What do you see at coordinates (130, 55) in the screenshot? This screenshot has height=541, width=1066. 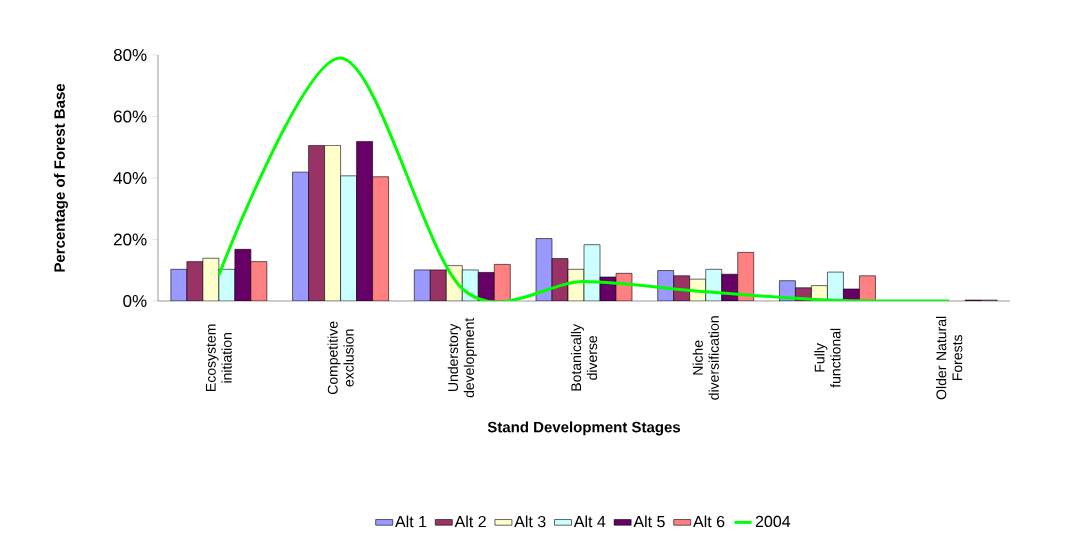 I see `y-tick-label: 80%` at bounding box center [130, 55].